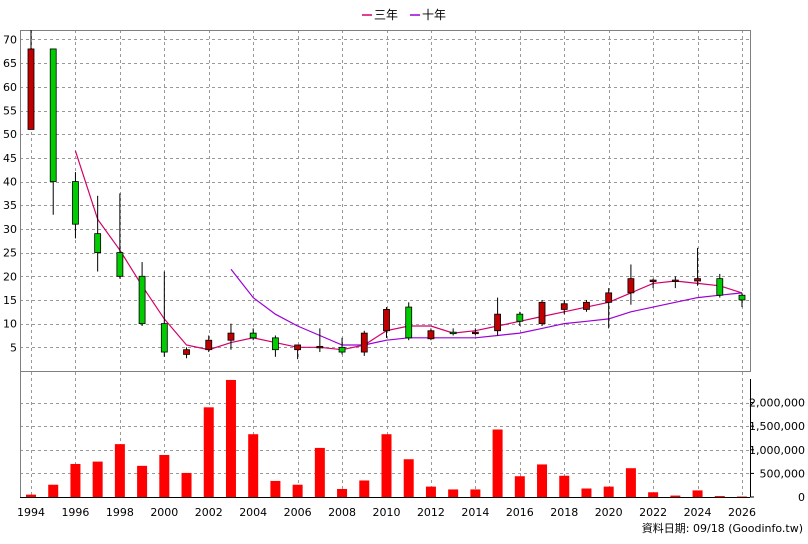  Describe the element at coordinates (342, 512) in the screenshot. I see `x-tick-label: 2008` at that location.